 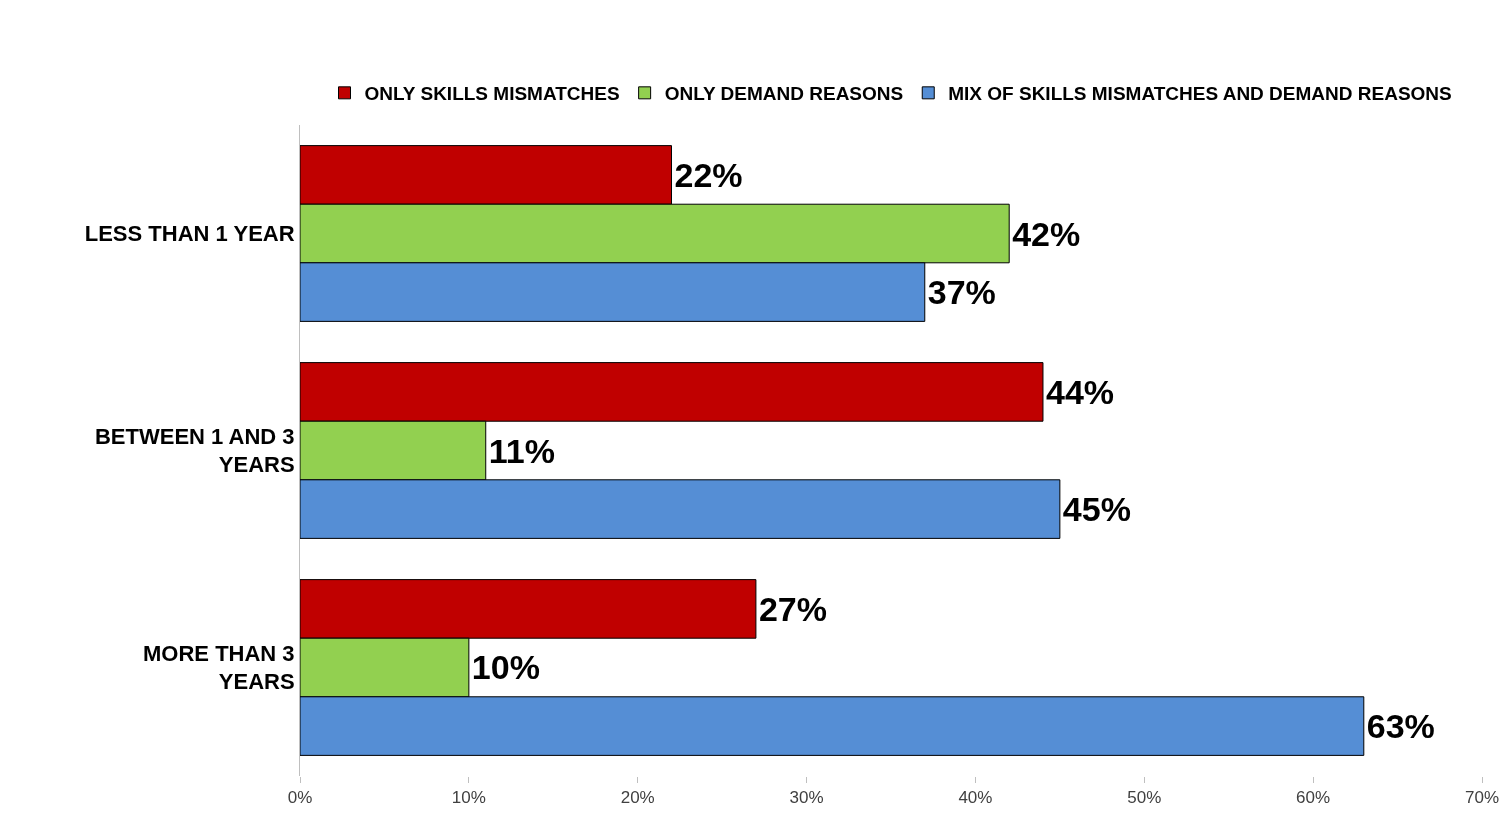 What do you see at coordinates (300, 798) in the screenshot?
I see `x-tick-label: 0%` at bounding box center [300, 798].